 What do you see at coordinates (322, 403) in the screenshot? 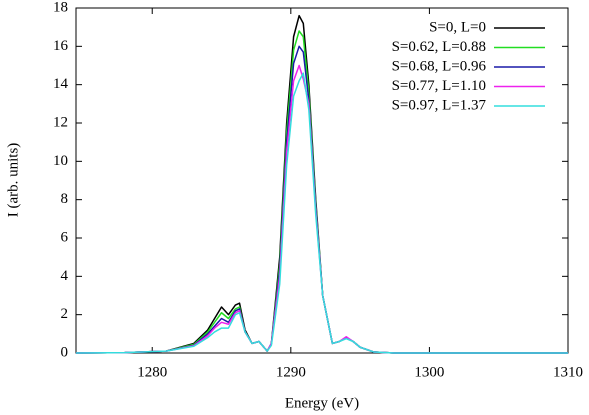
I see `x-axis-label: Energy (eV)` at bounding box center [322, 403].